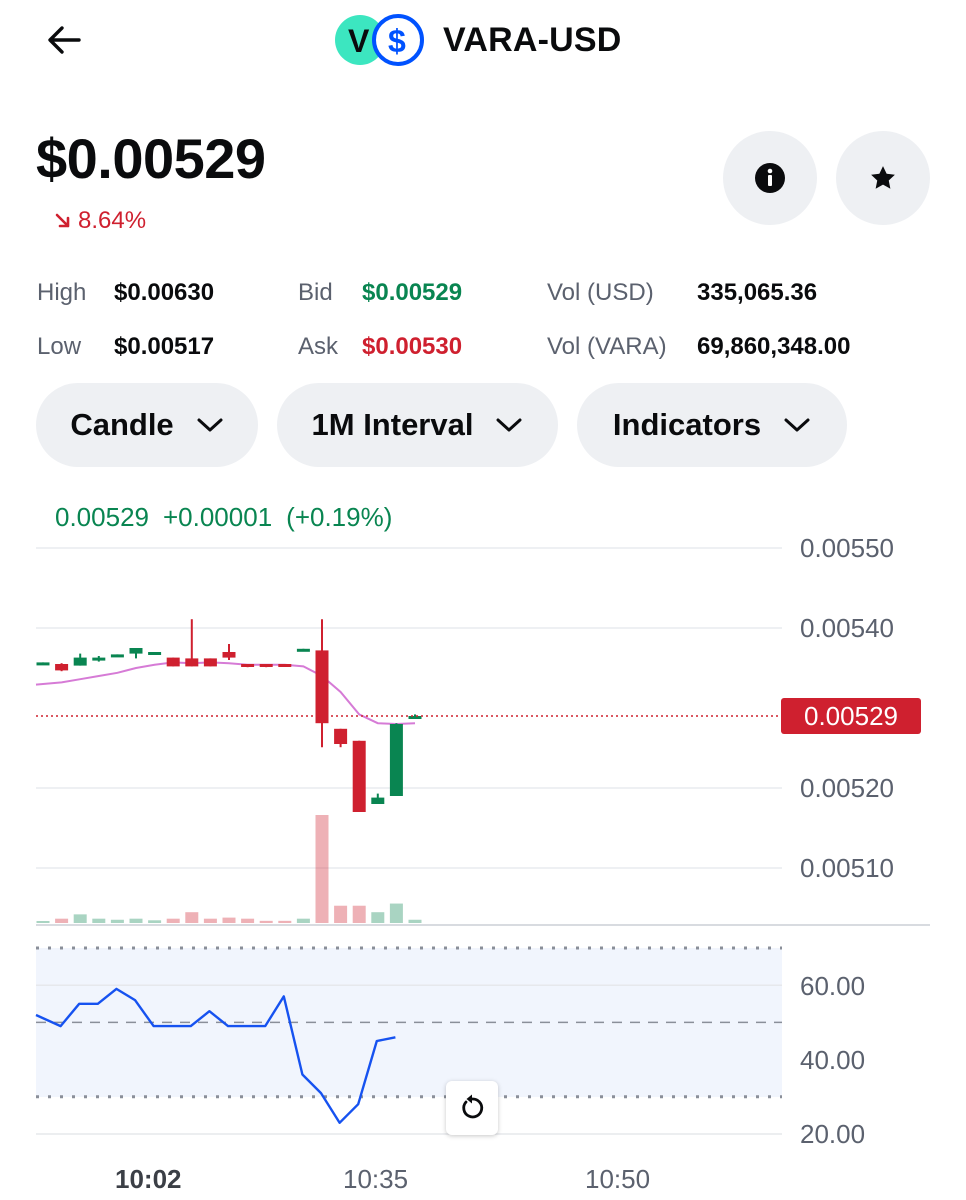 The width and height of the screenshot is (966, 1200). Describe the element at coordinates (102, 517) in the screenshot. I see `legend-last-price: 0.00529` at that location.